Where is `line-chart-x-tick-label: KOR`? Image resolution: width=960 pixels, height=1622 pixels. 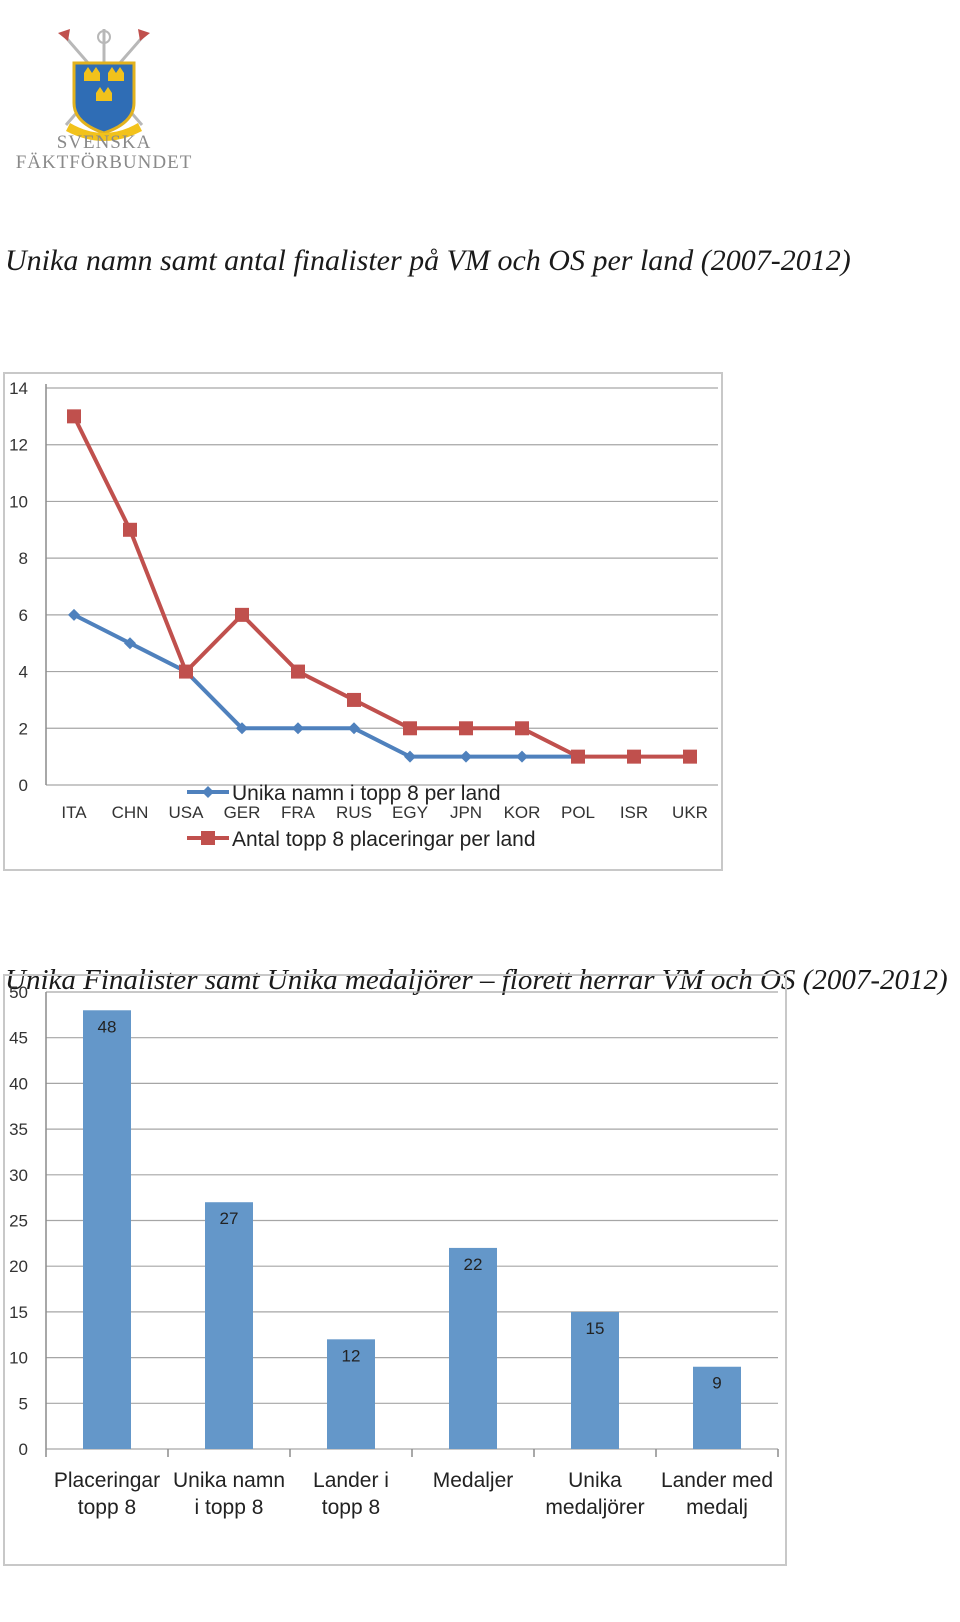
line-chart-x-tick-label: KOR is located at coordinates (522, 812).